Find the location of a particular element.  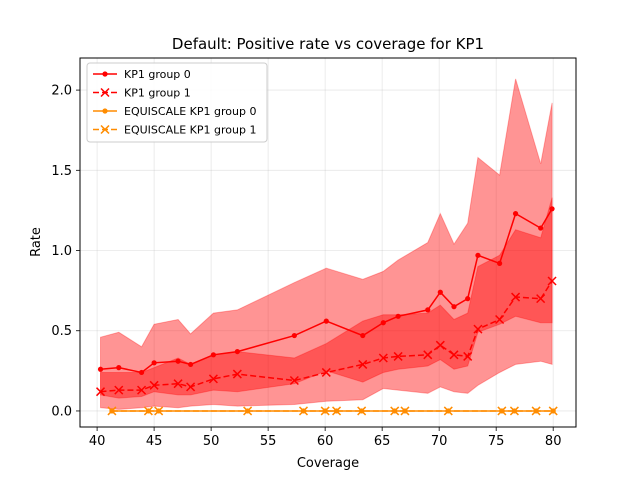

x-tick-label: 40 is located at coordinates (97, 441).